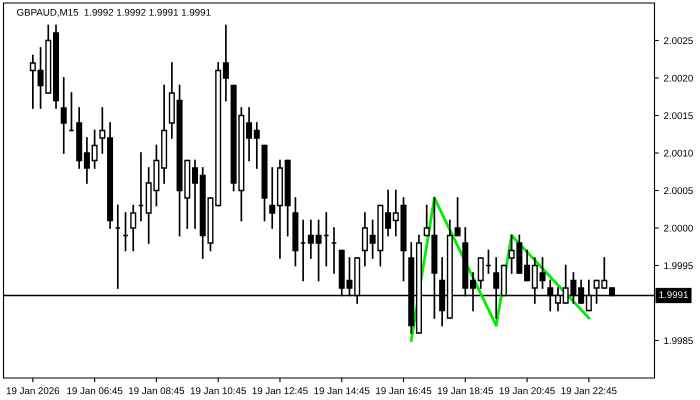 The image size is (700, 400). I want to click on x-tick-label: 19 Jan 16:45, so click(404, 390).